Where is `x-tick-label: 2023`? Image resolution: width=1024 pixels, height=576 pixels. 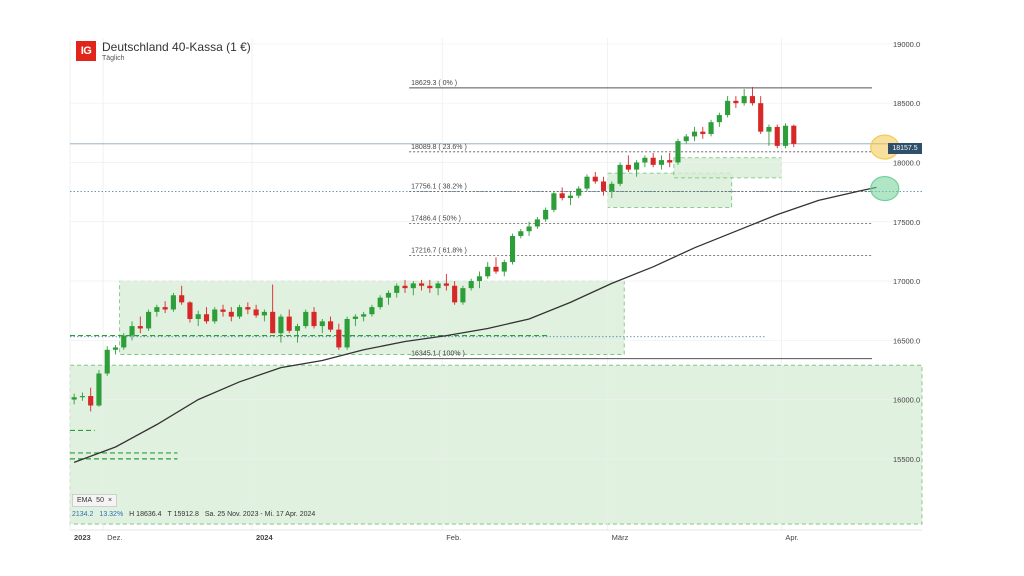
x-tick-label: 2023 is located at coordinates (82, 537).